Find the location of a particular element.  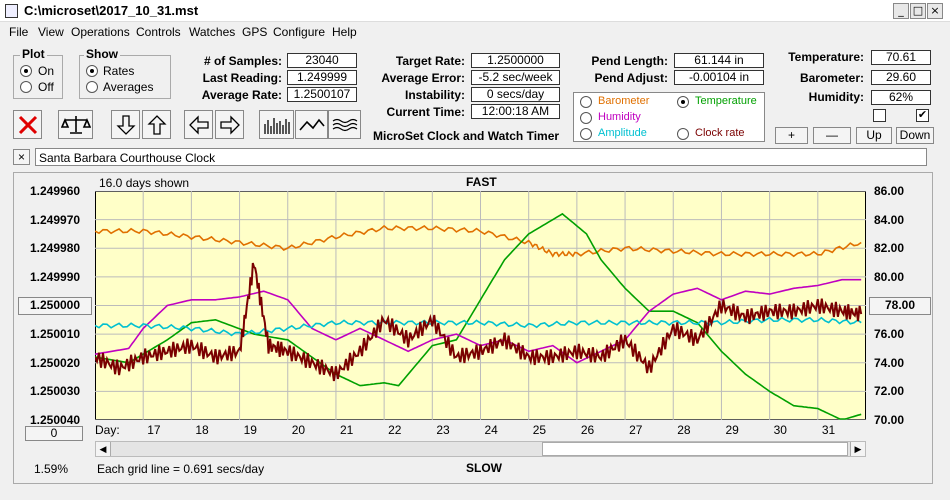

show-rates-label: Rates is located at coordinates (119, 71).